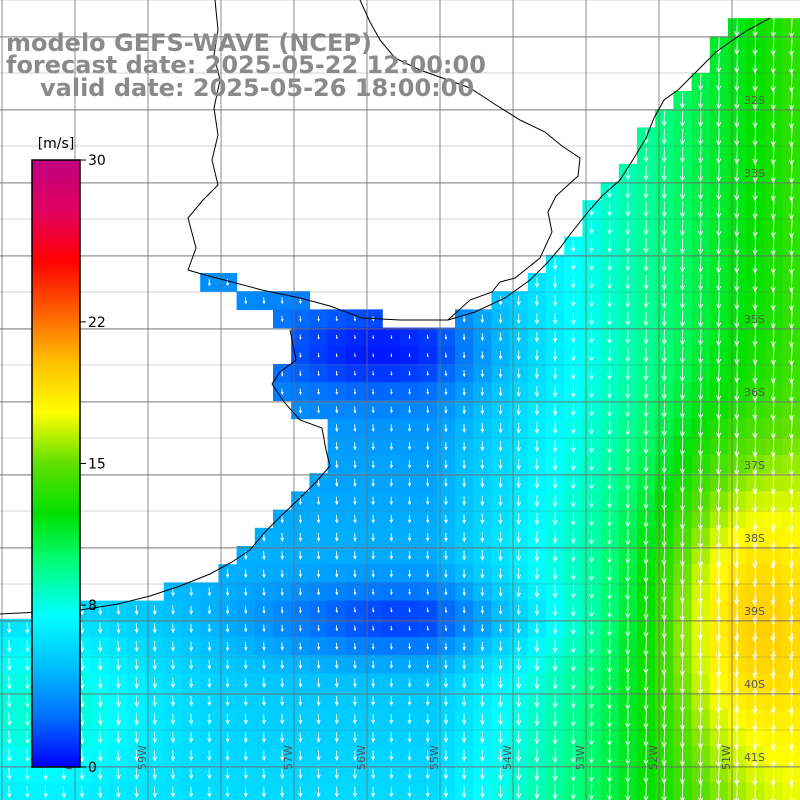 This screenshot has width=800, height=800. I want to click on colorbar-unit-label: [m/s], so click(56, 144).